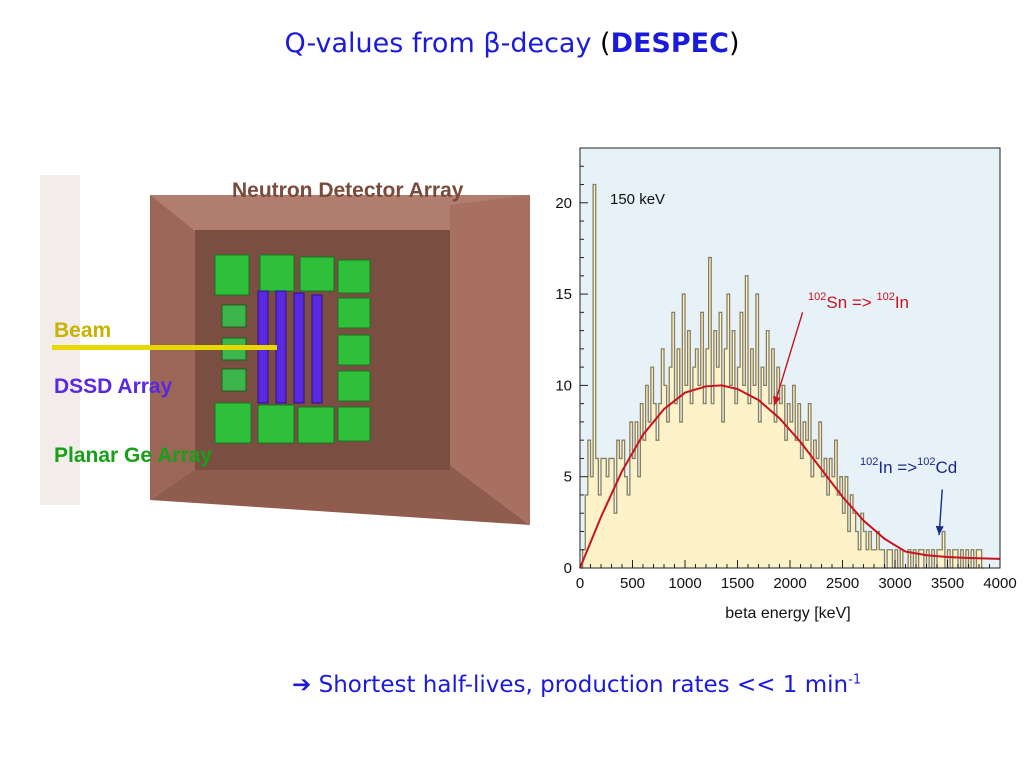 The width and height of the screenshot is (1024, 768). Describe the element at coordinates (60, 340) in the screenshot. I see `background-panel` at that location.